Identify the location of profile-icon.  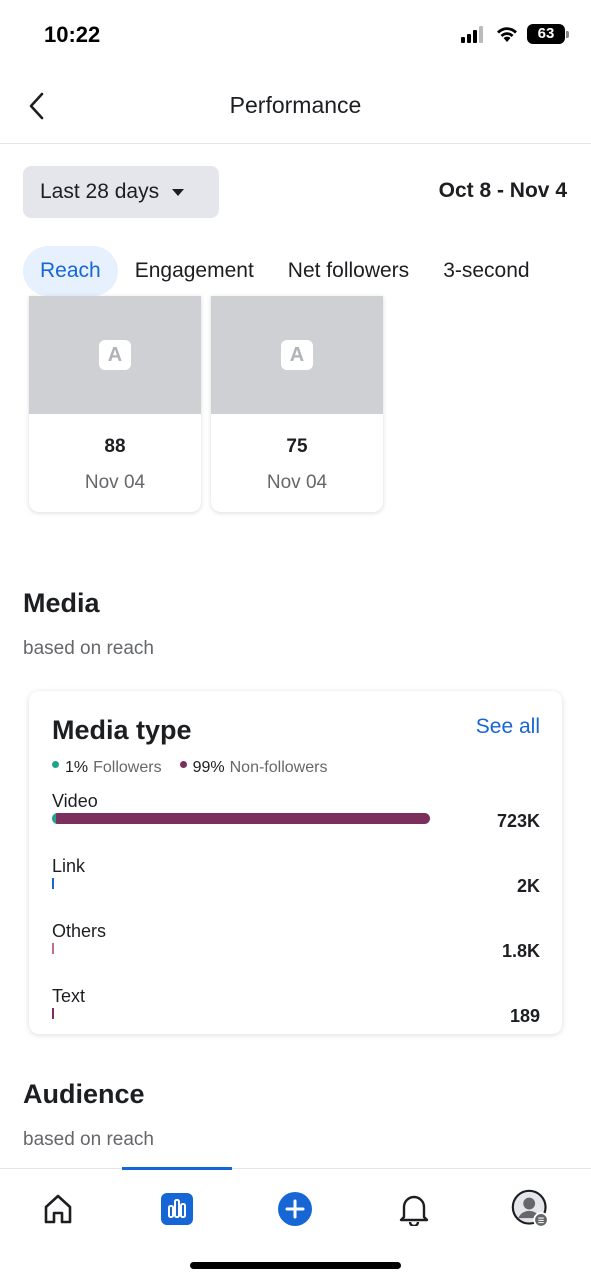
(530, 1208).